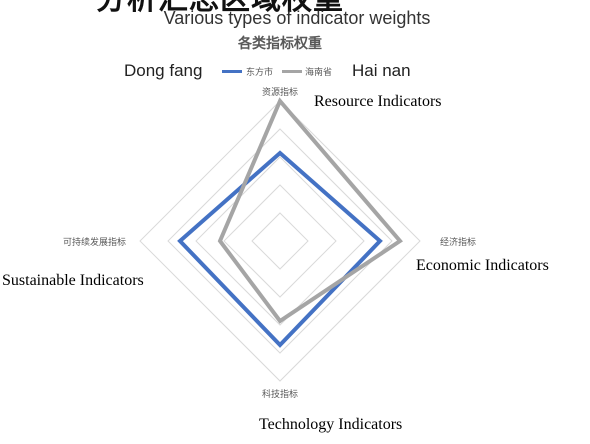  Describe the element at coordinates (280, 44) in the screenshot. I see `chart-title: 各类指标权重` at that location.